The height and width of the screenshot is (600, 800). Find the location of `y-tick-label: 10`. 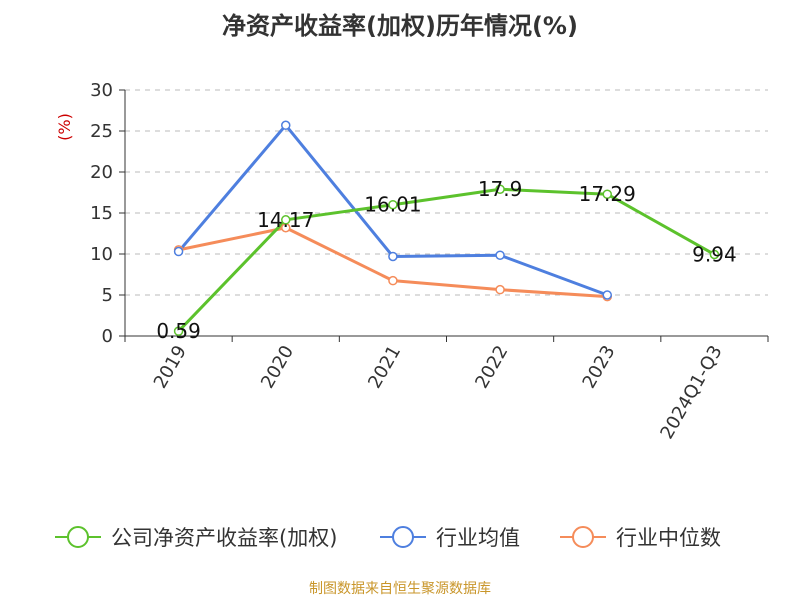

y-tick-label: 10 is located at coordinates (101, 254).